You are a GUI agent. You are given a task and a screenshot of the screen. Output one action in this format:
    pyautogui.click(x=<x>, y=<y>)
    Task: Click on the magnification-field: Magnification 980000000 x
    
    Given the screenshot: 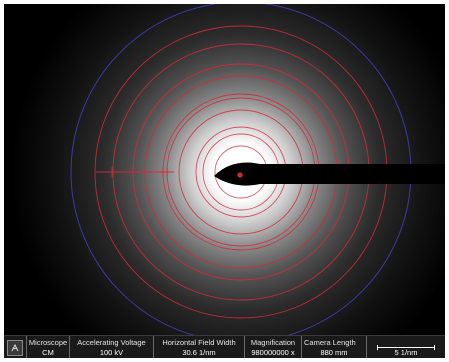 What is the action you would take?
    pyautogui.click(x=273, y=347)
    